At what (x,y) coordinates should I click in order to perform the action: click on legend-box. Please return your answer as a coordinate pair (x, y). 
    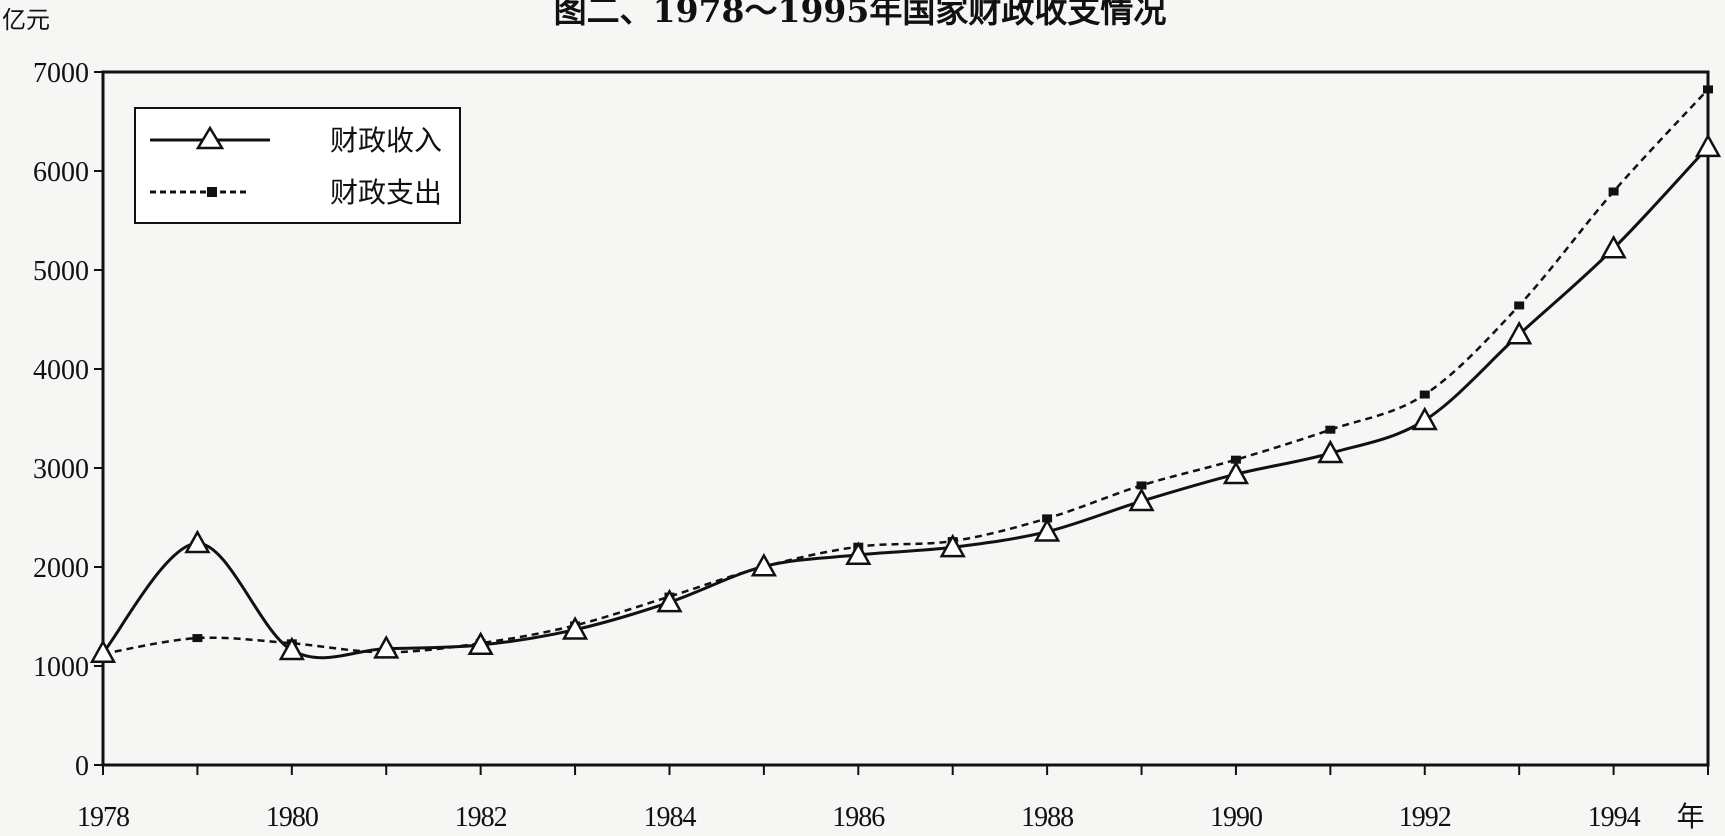
    Looking at the image, I should click on (297, 165).